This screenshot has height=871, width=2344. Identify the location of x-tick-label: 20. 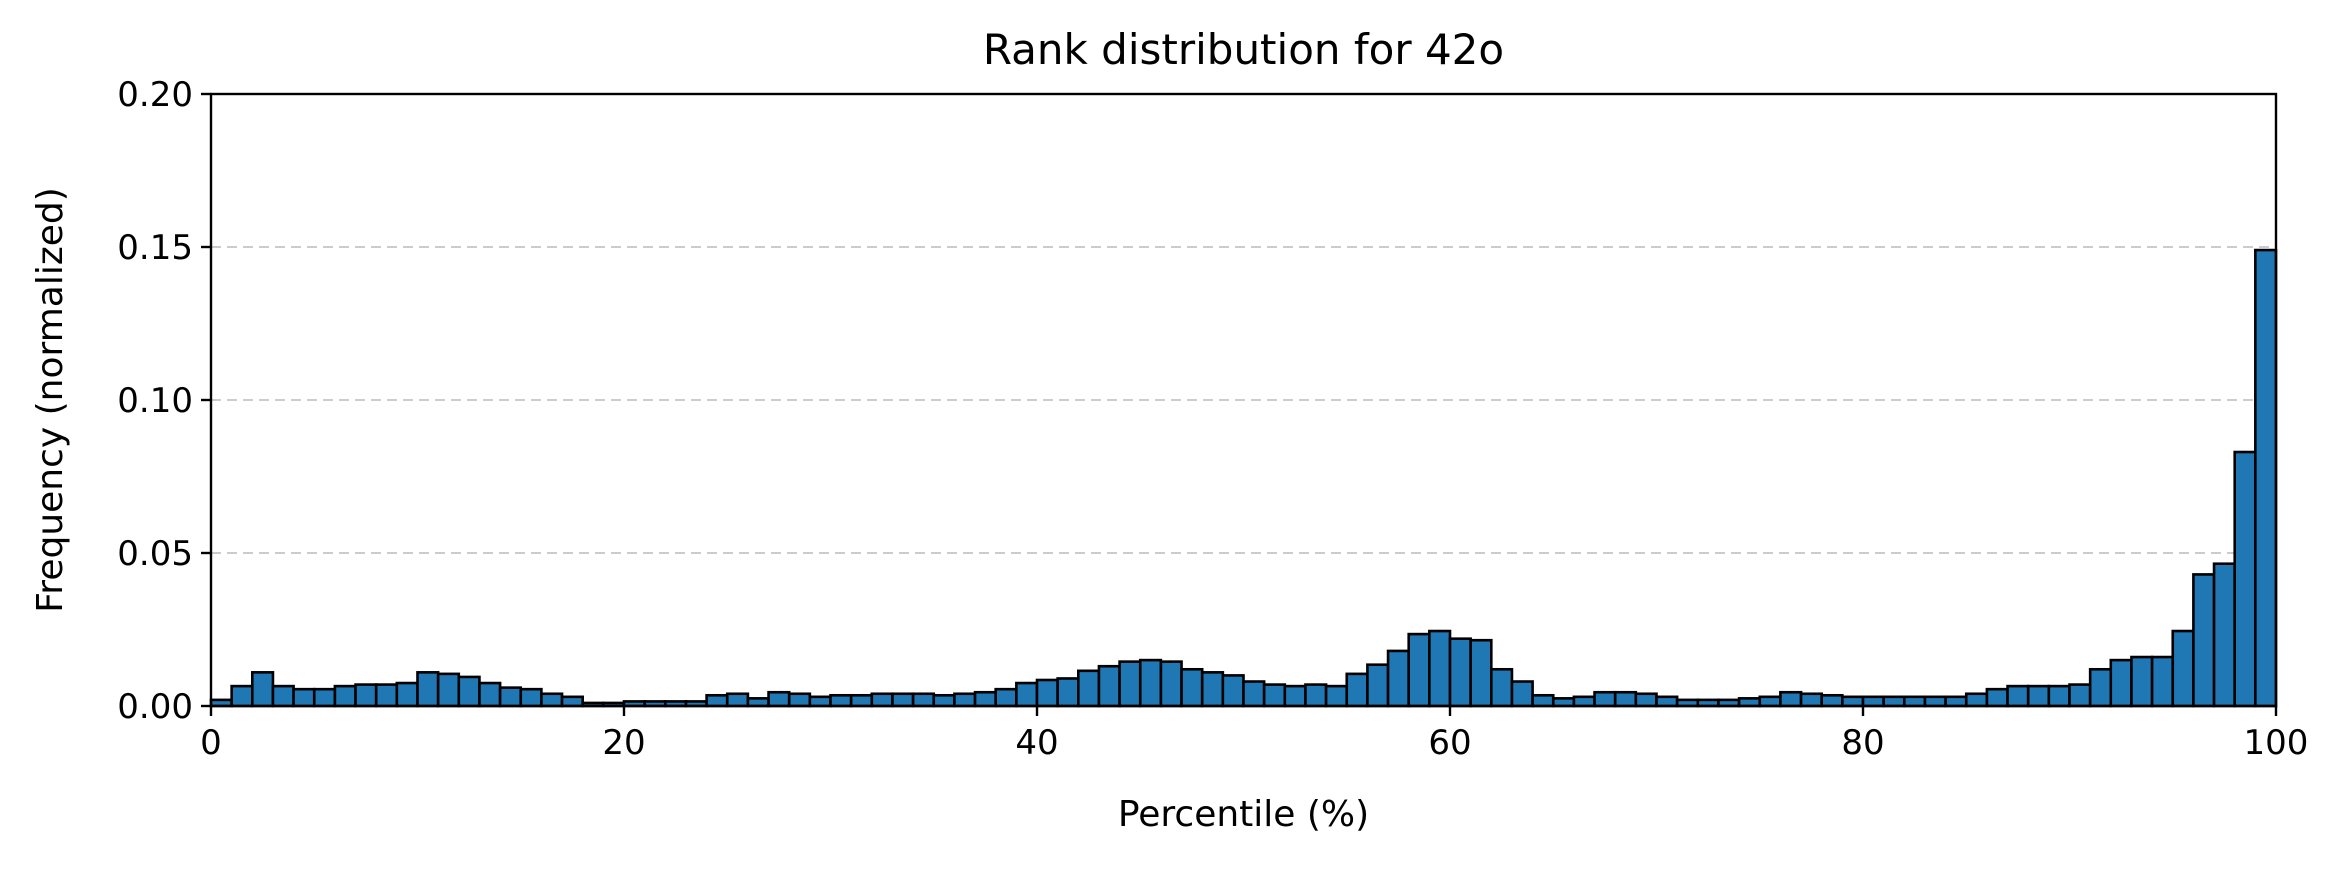
(623, 743).